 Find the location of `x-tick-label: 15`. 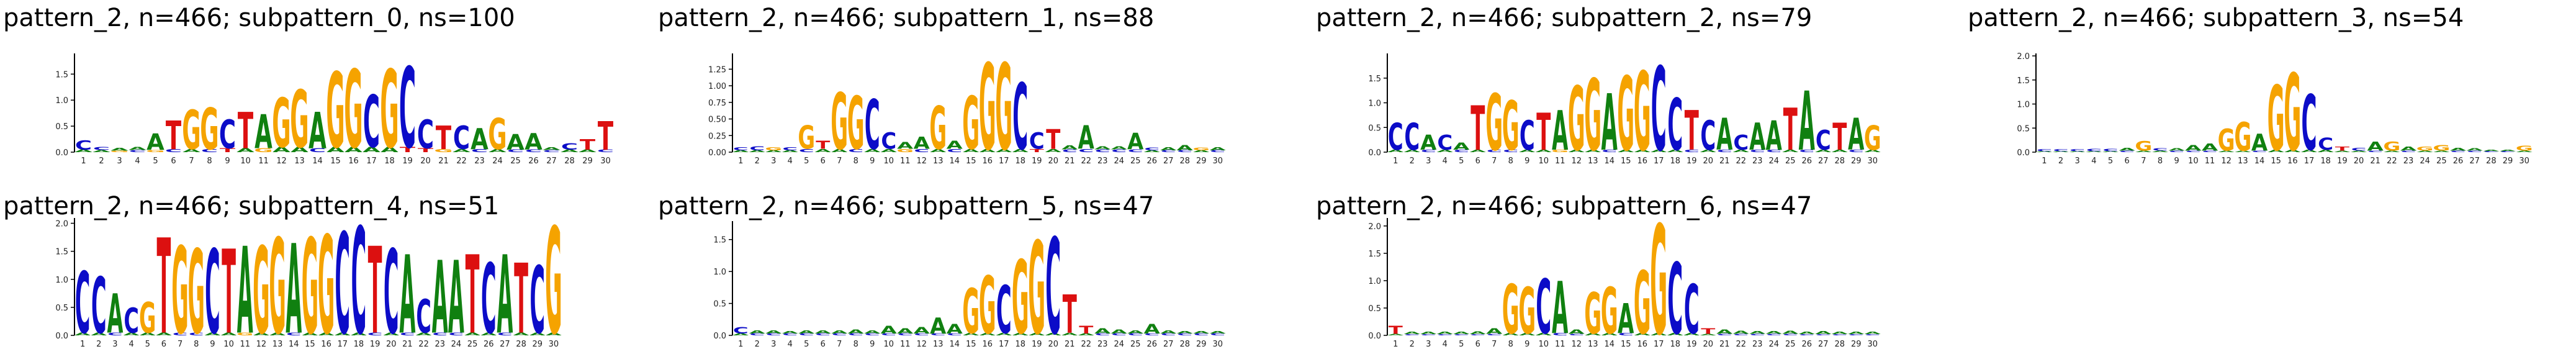

x-tick-label: 15 is located at coordinates (971, 344).